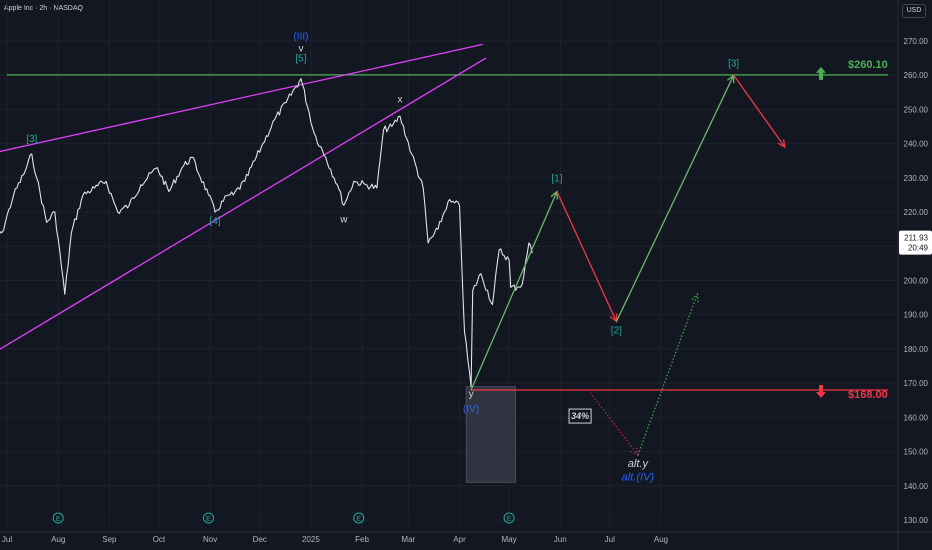 This screenshot has width=932, height=550. I want to click on support-zone, so click(490, 434).